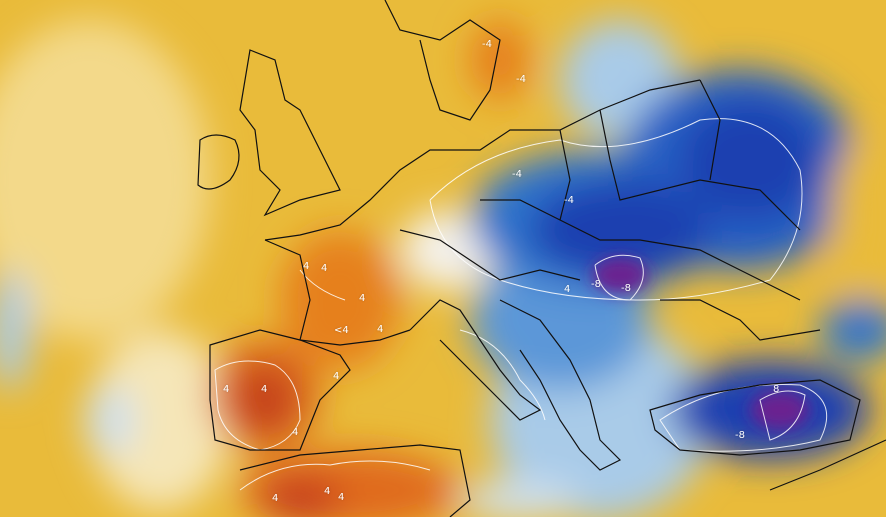 This screenshot has width=886, height=517. What do you see at coordinates (560, 385) in the screenshot?
I see `balkans-outline` at bounding box center [560, 385].